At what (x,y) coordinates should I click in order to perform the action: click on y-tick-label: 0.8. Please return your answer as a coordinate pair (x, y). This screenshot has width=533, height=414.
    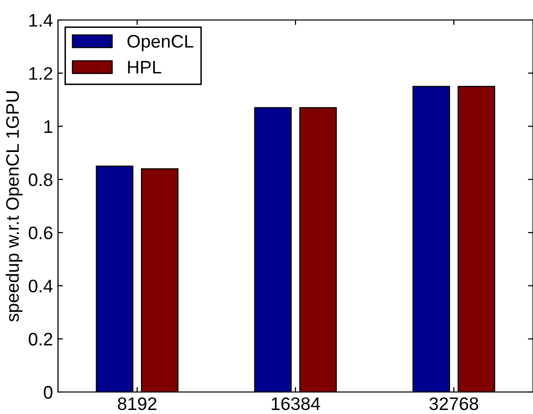
    Looking at the image, I should click on (40, 179).